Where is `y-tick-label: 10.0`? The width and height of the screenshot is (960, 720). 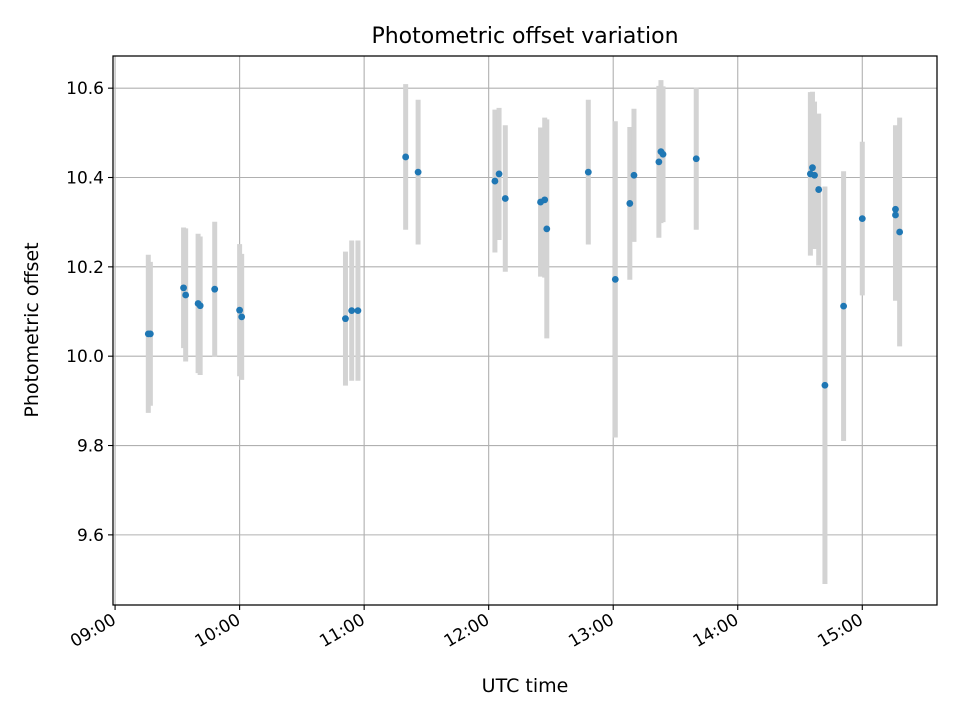
y-tick-label: 10.0 is located at coordinates (85, 357).